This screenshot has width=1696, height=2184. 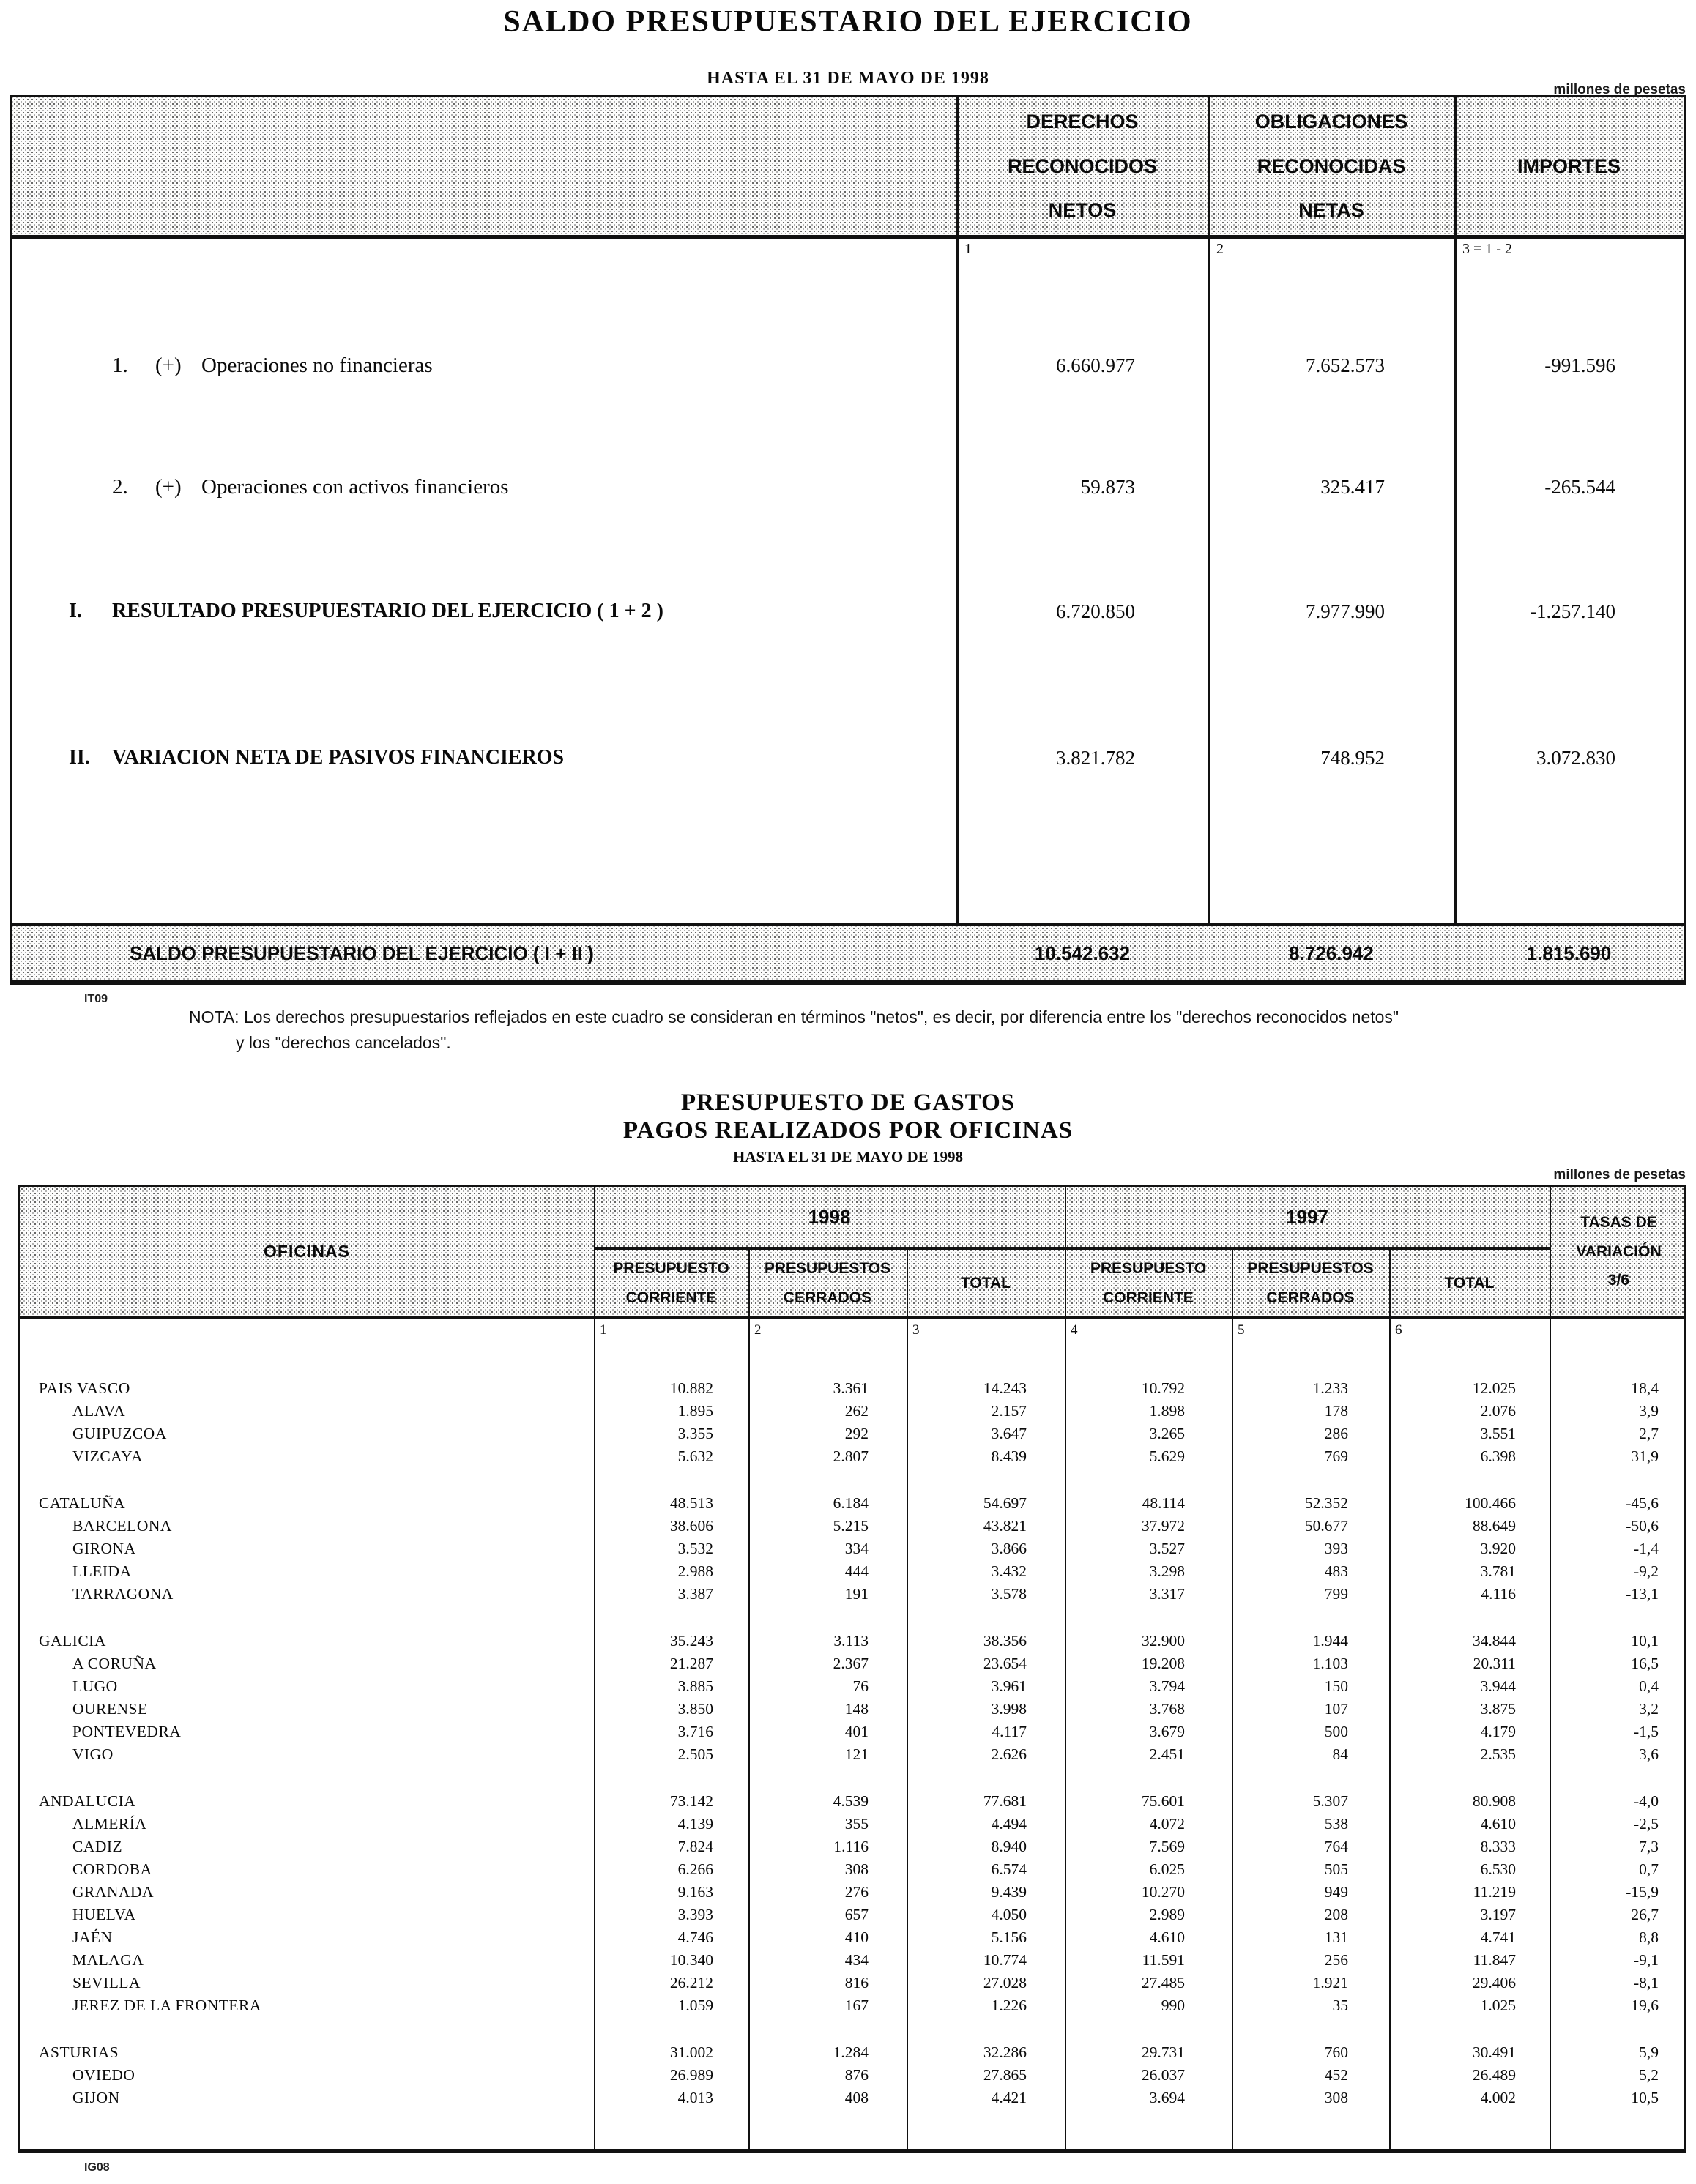 What do you see at coordinates (1336, 1846) in the screenshot?
I see `value-cell: 764` at bounding box center [1336, 1846].